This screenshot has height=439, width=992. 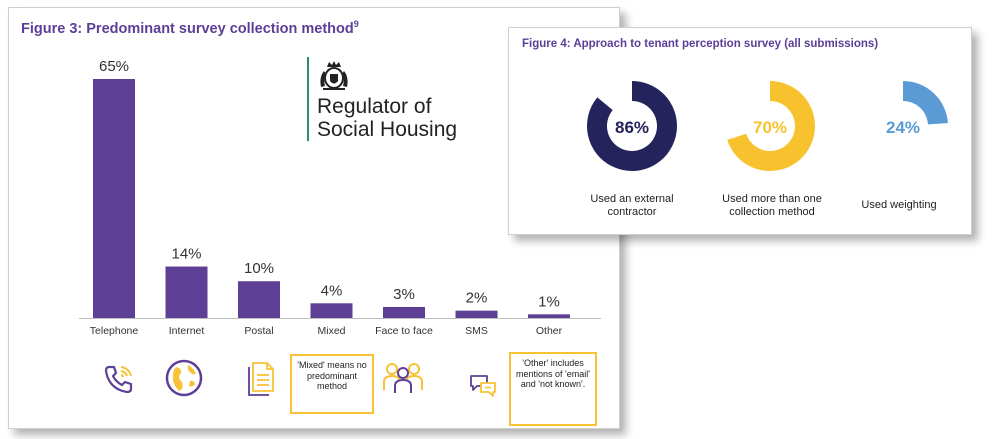 What do you see at coordinates (899, 205) in the screenshot?
I see `donut-label-weighting: Used weighting` at bounding box center [899, 205].